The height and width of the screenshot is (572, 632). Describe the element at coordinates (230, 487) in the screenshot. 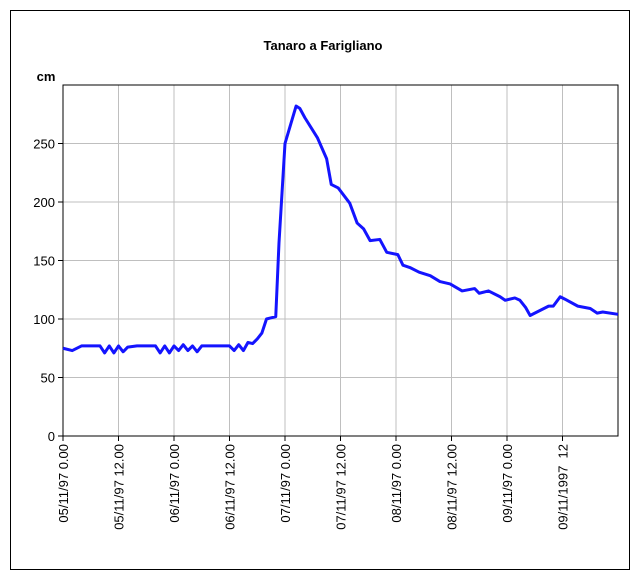

I see `x-tick-label: 06/11/97 12.00` at that location.